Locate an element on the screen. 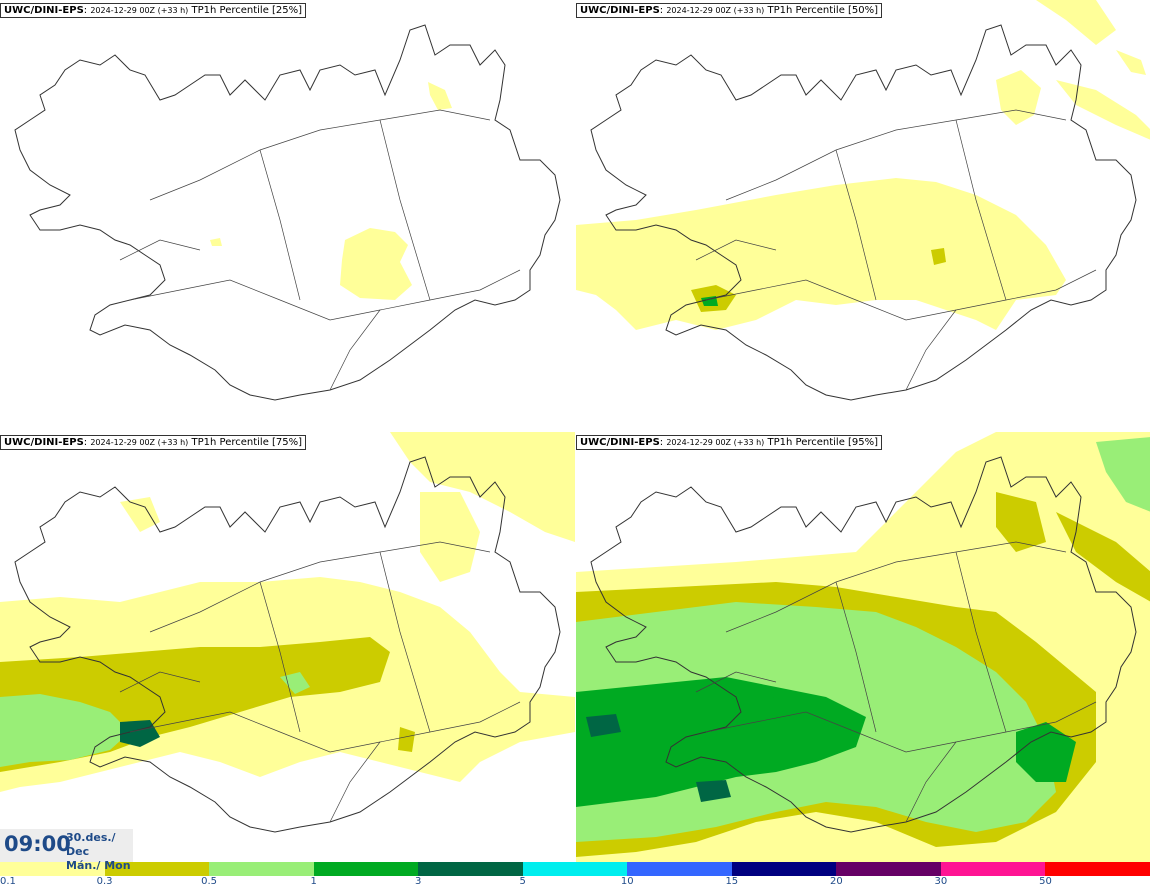 Image resolution: width=1150 pixels, height=891 pixels. legend-tick-label: 50 is located at coordinates (1045, 881).